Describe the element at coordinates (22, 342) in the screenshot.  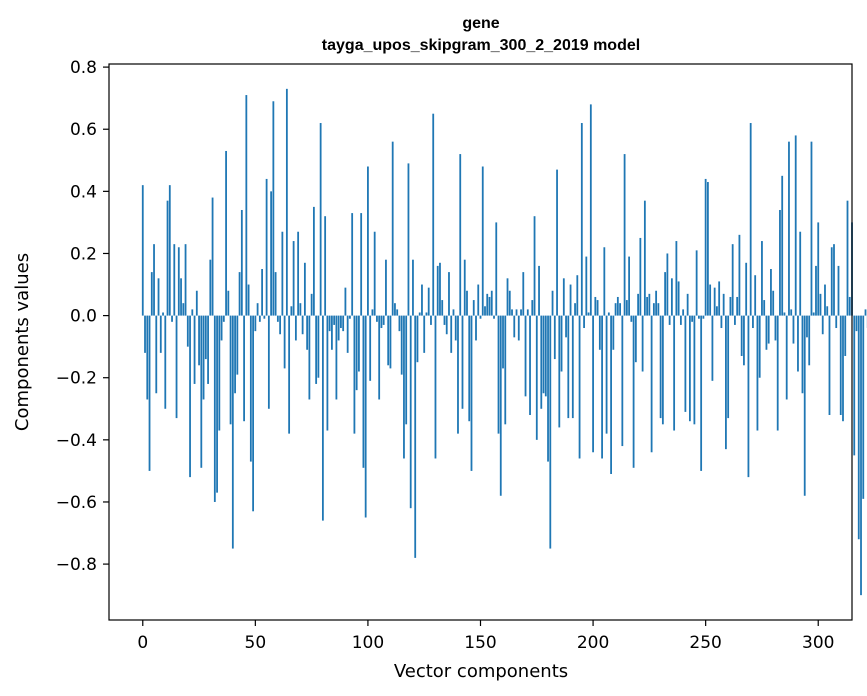
I see `y-axis-label: Components values` at that location.